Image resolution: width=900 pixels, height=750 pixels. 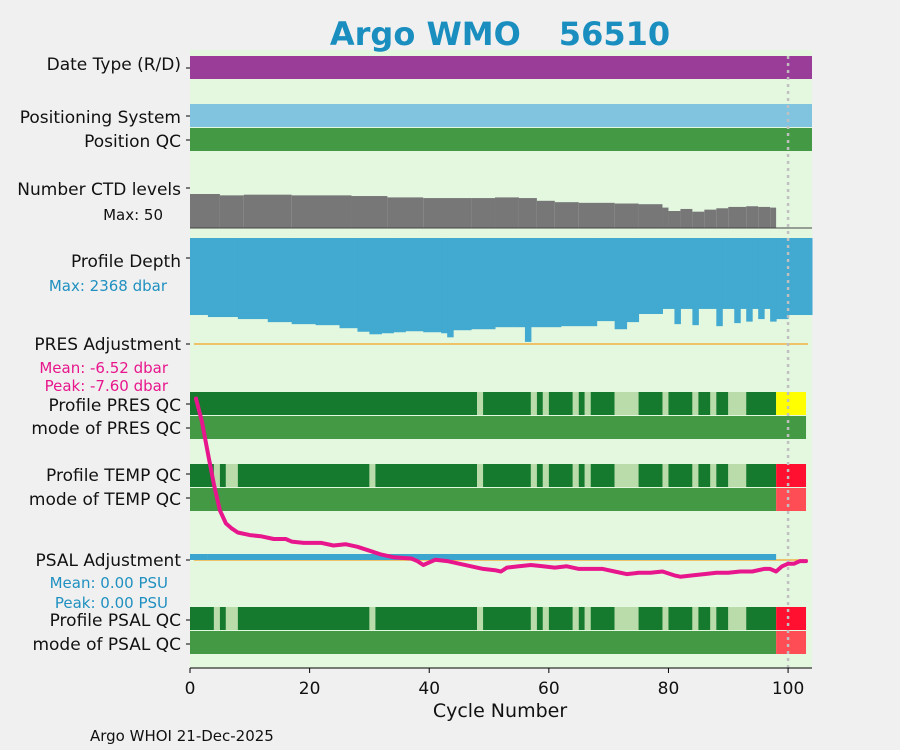 I want to click on psal-mean-label: Mean: 0.00 PSU, so click(x=109, y=583).